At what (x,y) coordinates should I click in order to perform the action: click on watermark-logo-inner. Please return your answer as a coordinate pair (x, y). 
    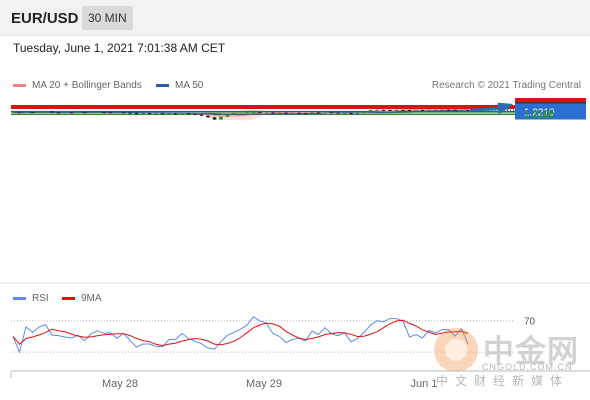
    Looking at the image, I should click on (456, 350).